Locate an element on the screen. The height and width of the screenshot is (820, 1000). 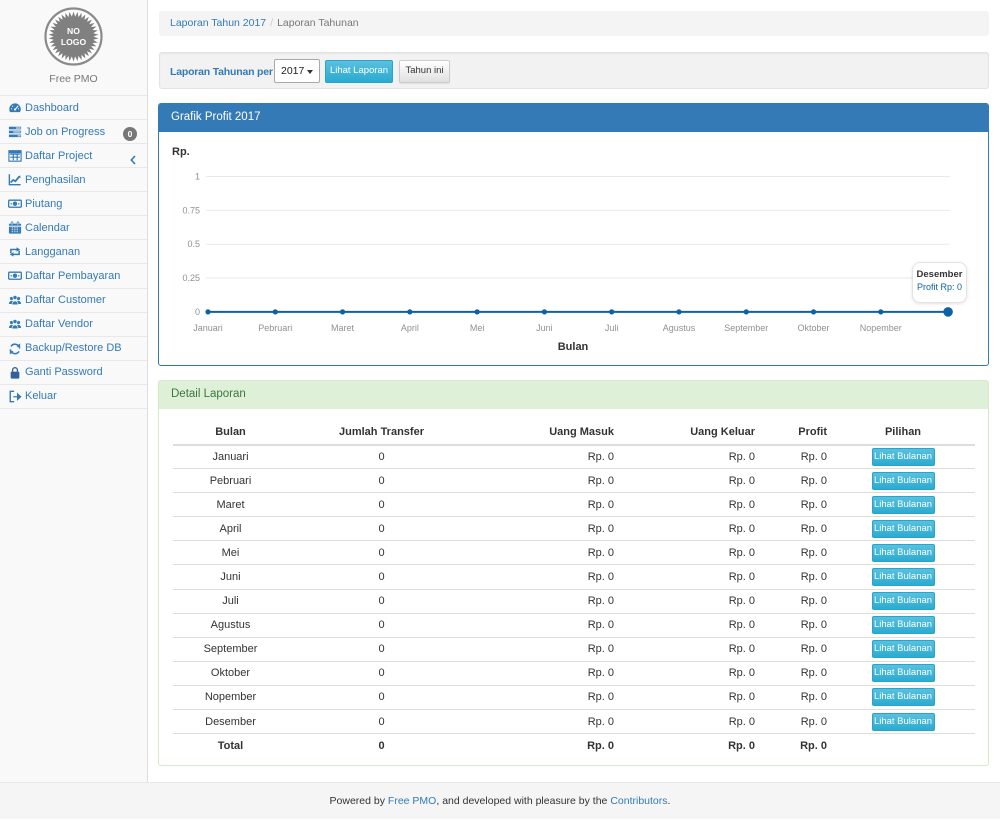
svg-text: Oktober is located at coordinates (814, 328).